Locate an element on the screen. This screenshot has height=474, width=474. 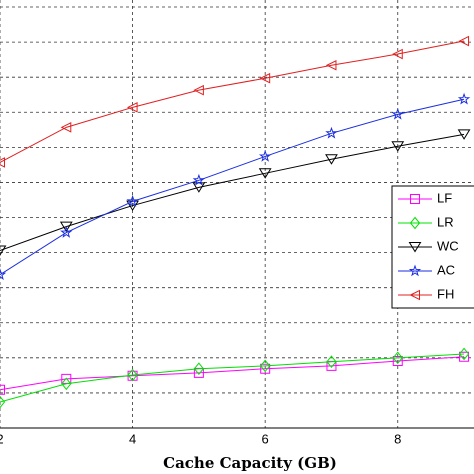
x-axis-title: Cache Capacity (GB) is located at coordinates (250, 463).